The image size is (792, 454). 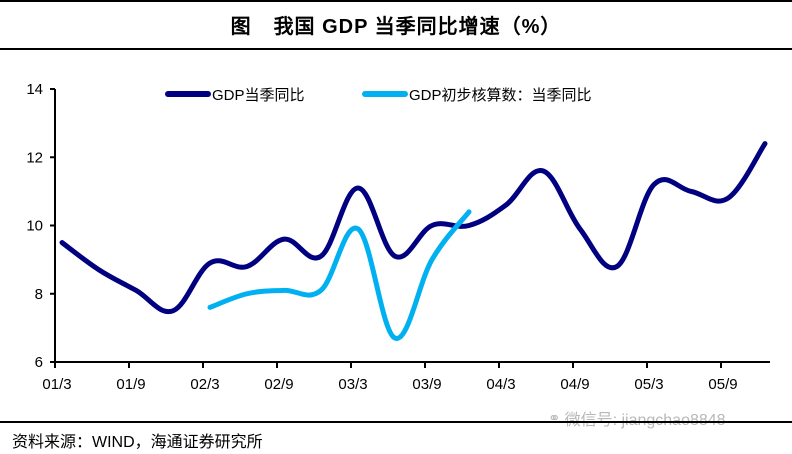 I want to click on title-text: 我国 GDP 当季同比增速（%）, so click(x=417, y=27).